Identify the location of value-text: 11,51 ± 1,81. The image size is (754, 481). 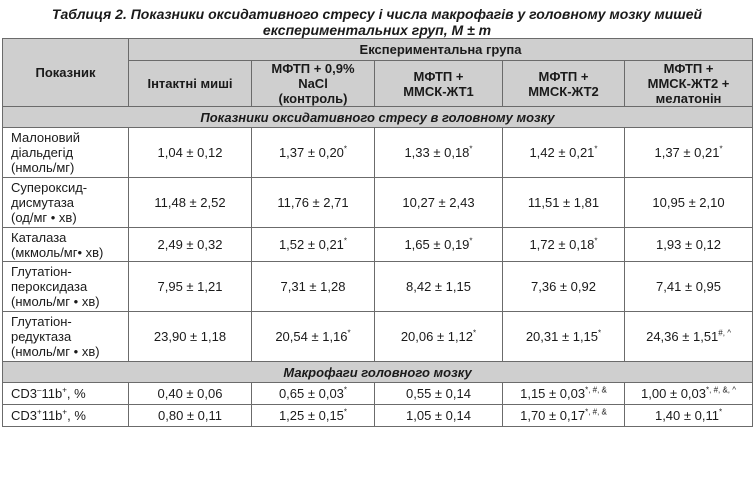
(563, 202).